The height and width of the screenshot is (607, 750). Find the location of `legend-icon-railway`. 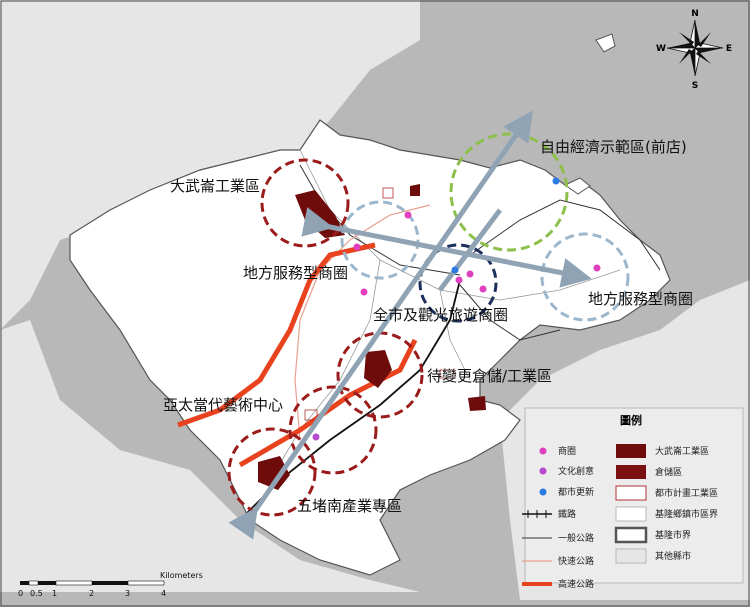

legend-icon-railway is located at coordinates (537, 514).